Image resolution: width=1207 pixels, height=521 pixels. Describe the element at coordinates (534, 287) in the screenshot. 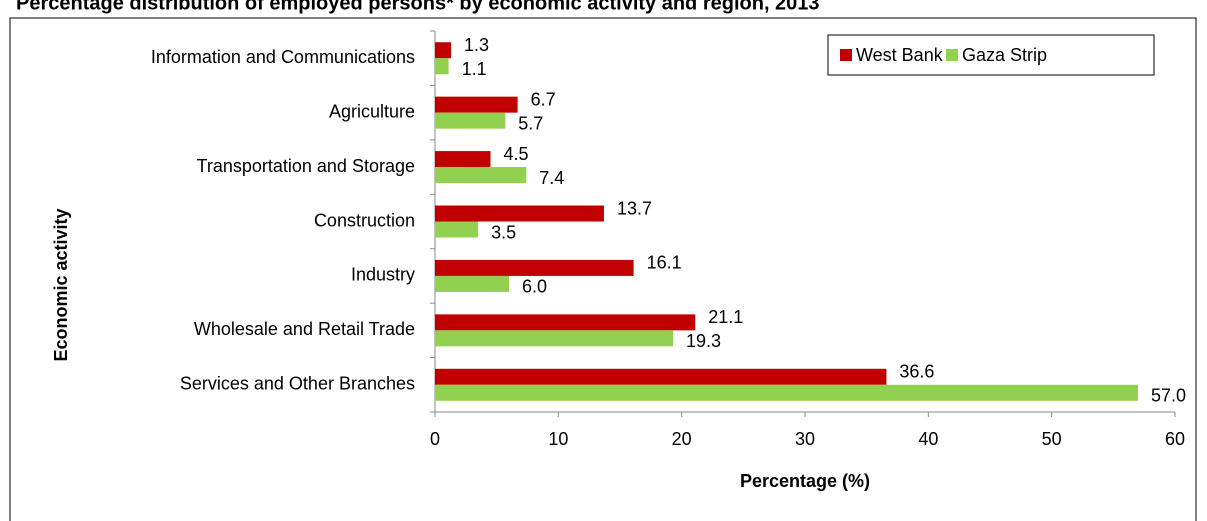

I see `value-label: 6.0` at that location.